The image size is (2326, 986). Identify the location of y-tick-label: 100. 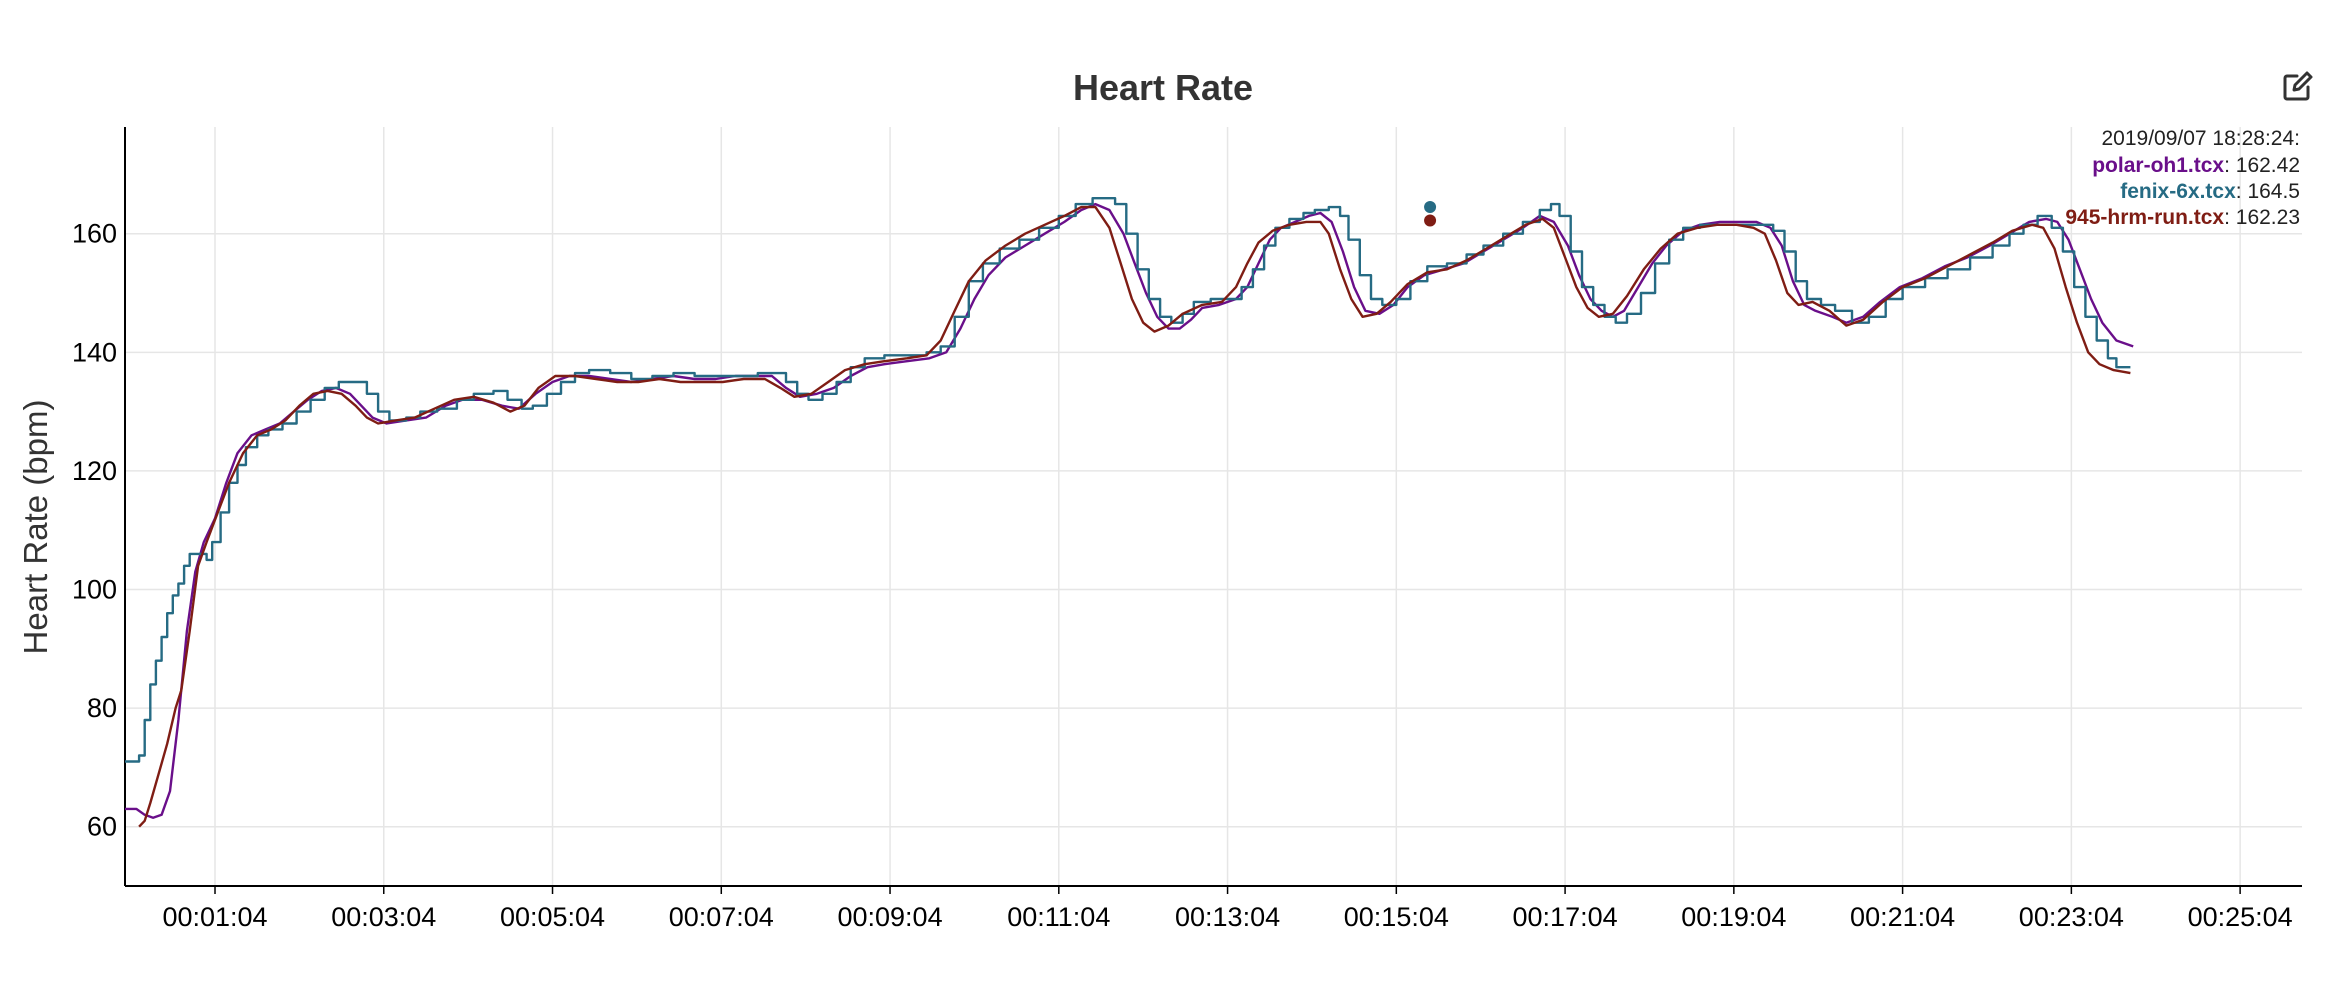
(94, 590).